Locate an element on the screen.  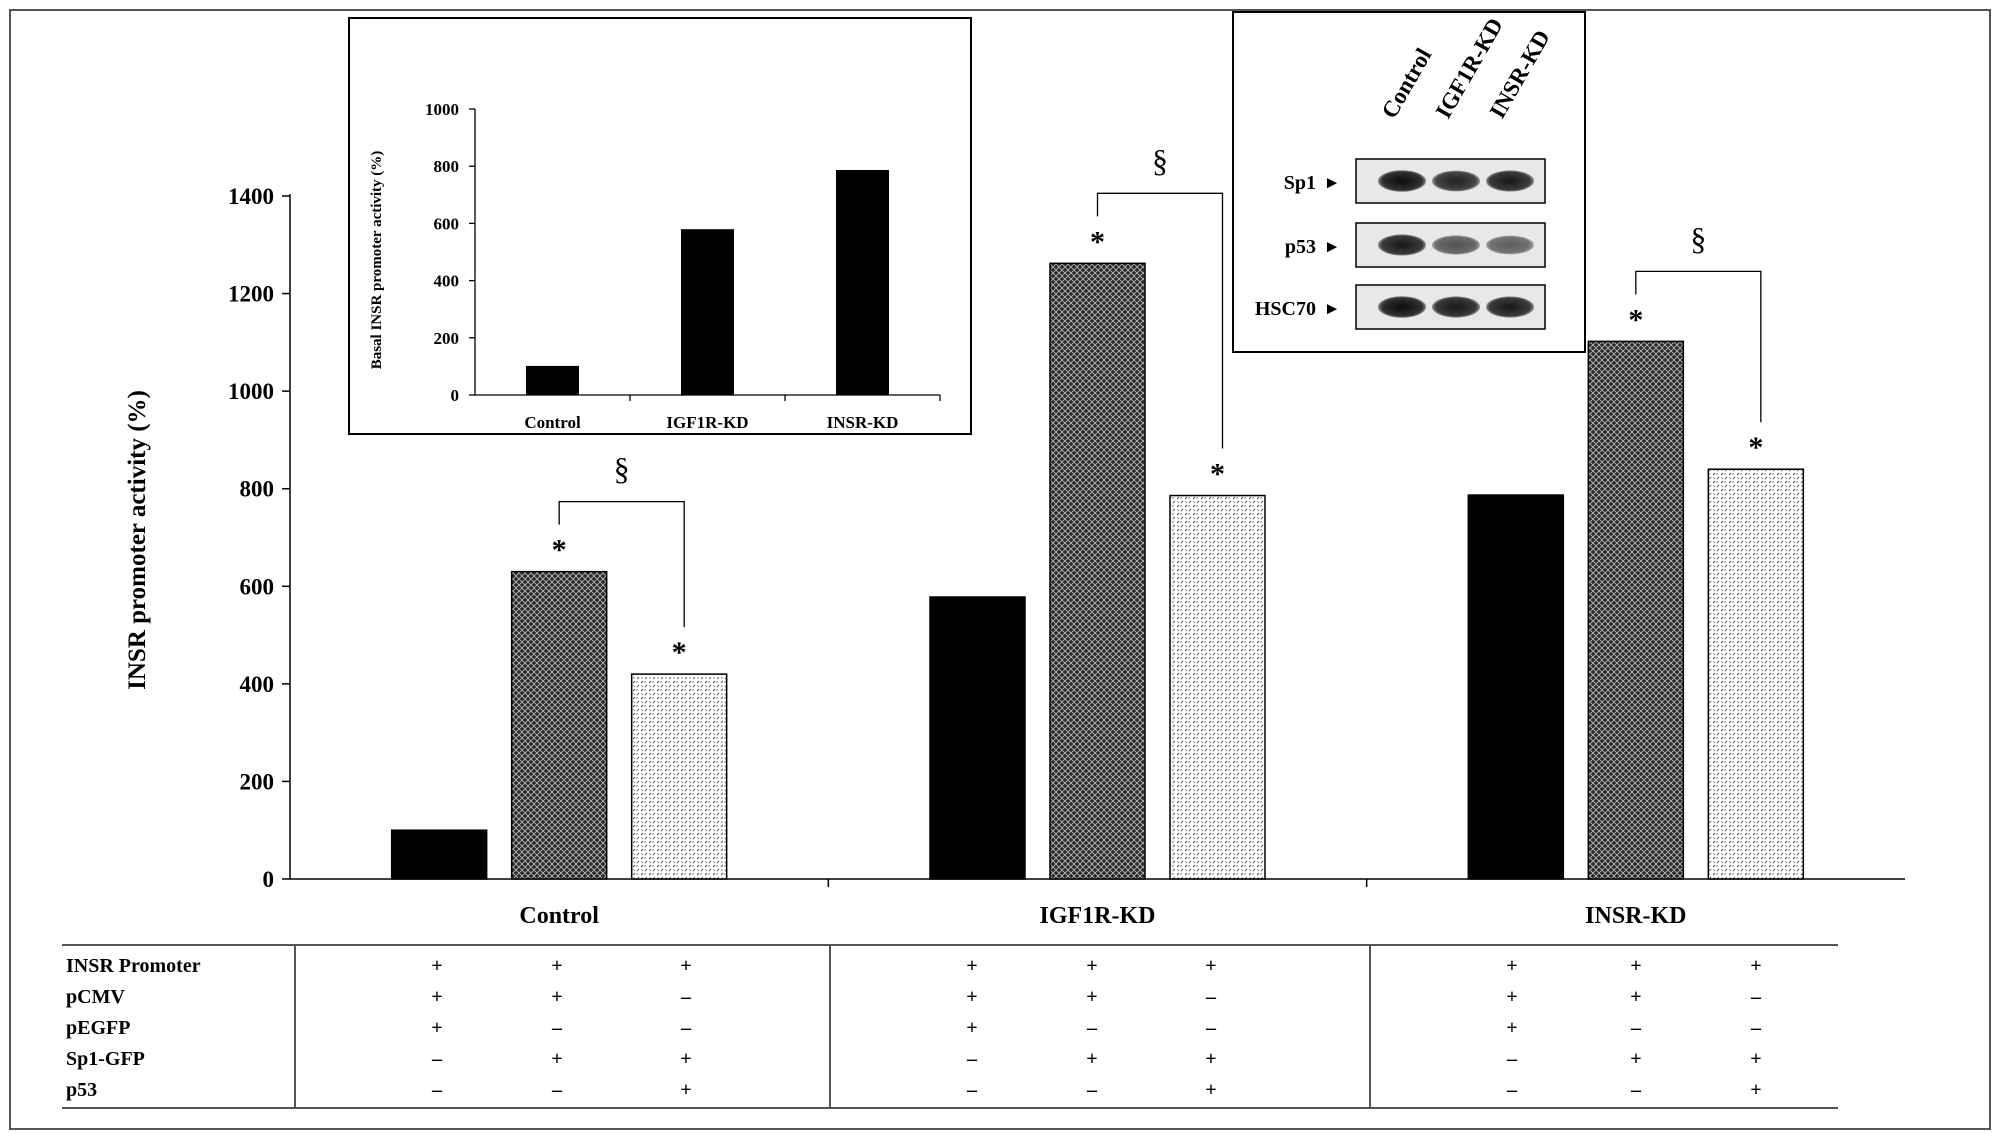
inset-y-tick-label: 600 is located at coordinates (447, 223).